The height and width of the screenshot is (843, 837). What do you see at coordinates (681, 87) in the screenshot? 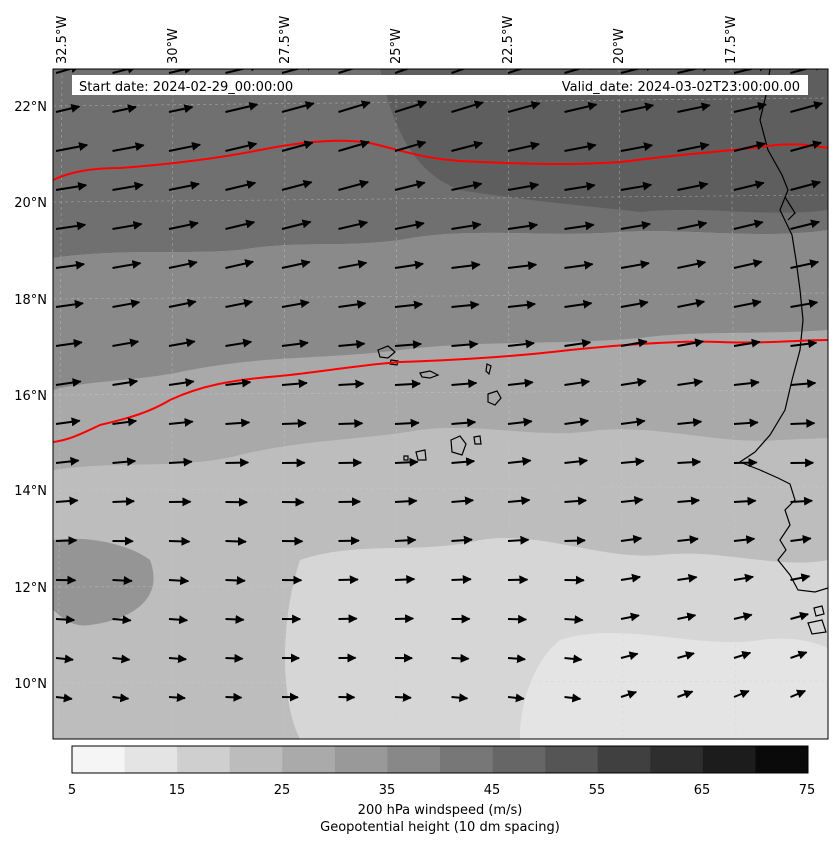
I see `valid-date-label: Valid_date: 2024-03-02T23:00:00.00` at bounding box center [681, 87].